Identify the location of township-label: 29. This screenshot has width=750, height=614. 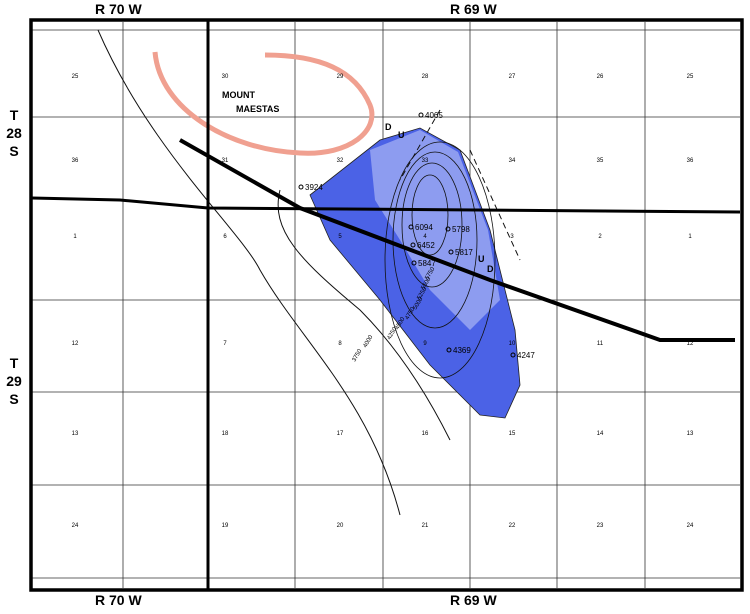
(14, 381).